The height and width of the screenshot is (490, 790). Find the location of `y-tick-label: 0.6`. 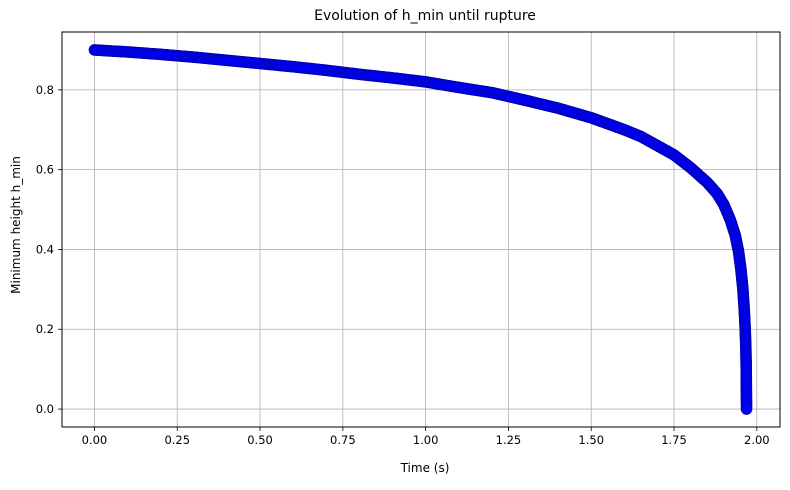

y-tick-label: 0.6 is located at coordinates (45, 170).